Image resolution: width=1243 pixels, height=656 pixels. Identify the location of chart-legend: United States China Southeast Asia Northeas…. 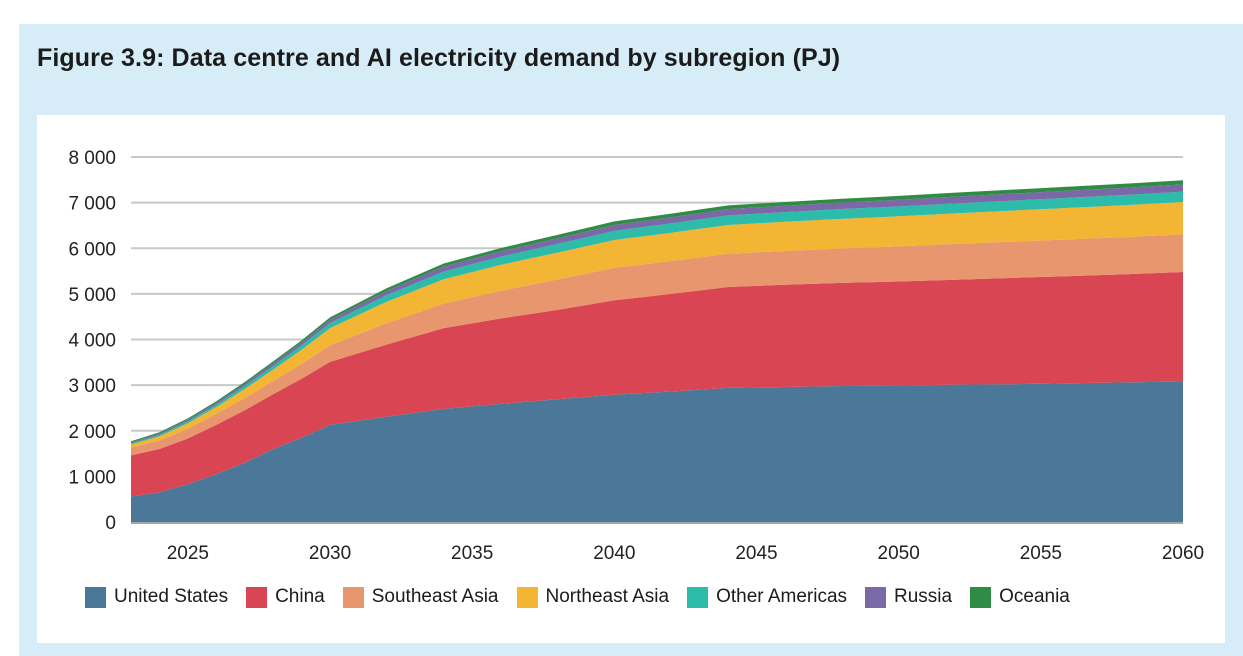
(586, 597).